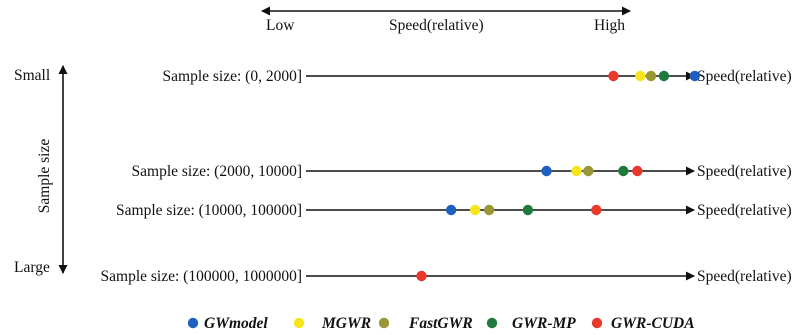 The height and width of the screenshot is (335, 806). I want to click on legend: GWmodel MGWR FastGWR GWR-MP GWR-CUDA, so click(441, 323).